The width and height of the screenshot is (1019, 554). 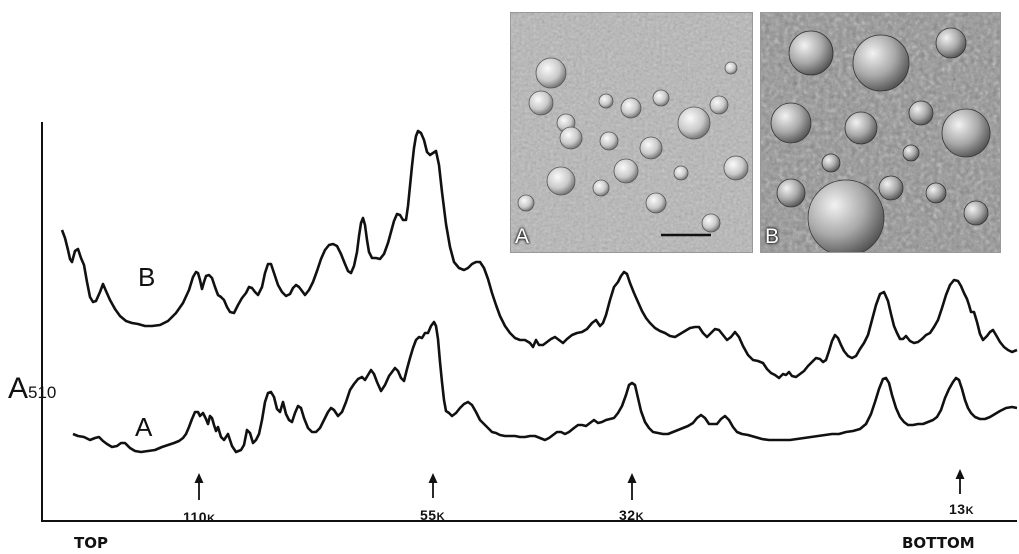 I want to click on marker-arrow-13k, so click(x=960, y=481).